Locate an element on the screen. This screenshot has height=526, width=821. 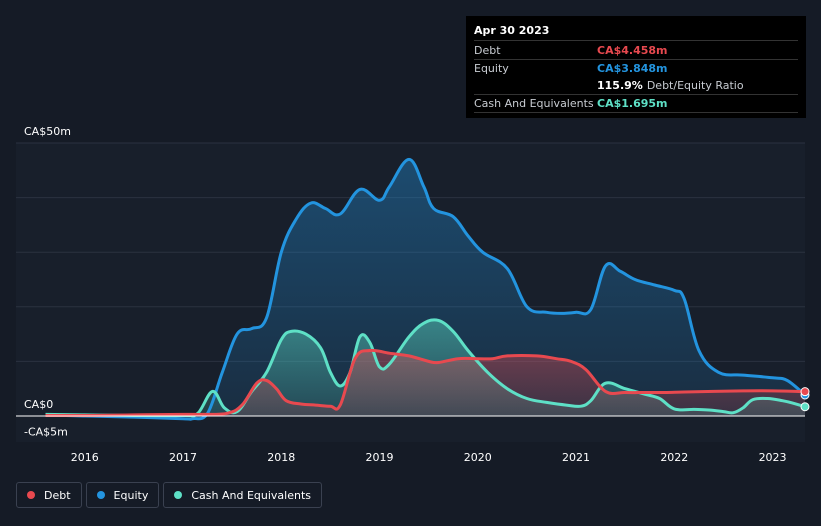
legend: Debt Equity Cash And Equivalents is located at coordinates (169, 495).